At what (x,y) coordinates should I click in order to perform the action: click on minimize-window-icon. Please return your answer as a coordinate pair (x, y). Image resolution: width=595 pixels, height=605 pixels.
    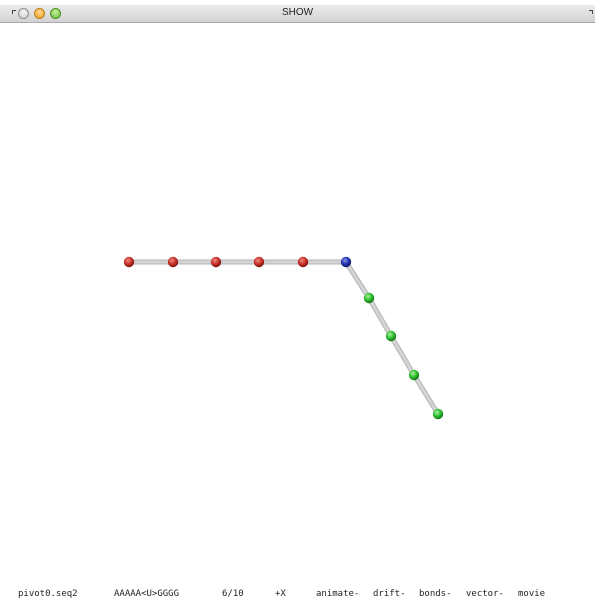
    Looking at the image, I should click on (39, 13).